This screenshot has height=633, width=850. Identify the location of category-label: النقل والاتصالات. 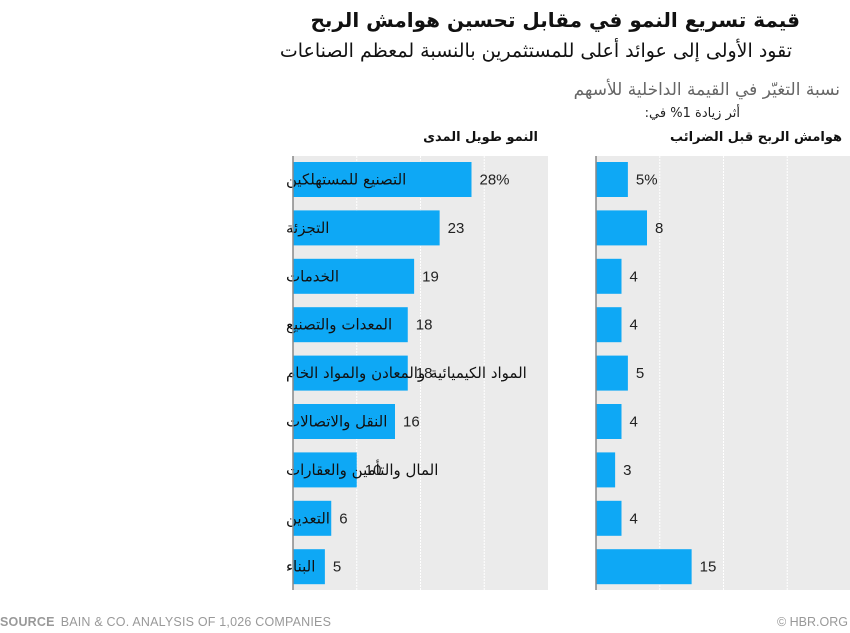
(336, 422).